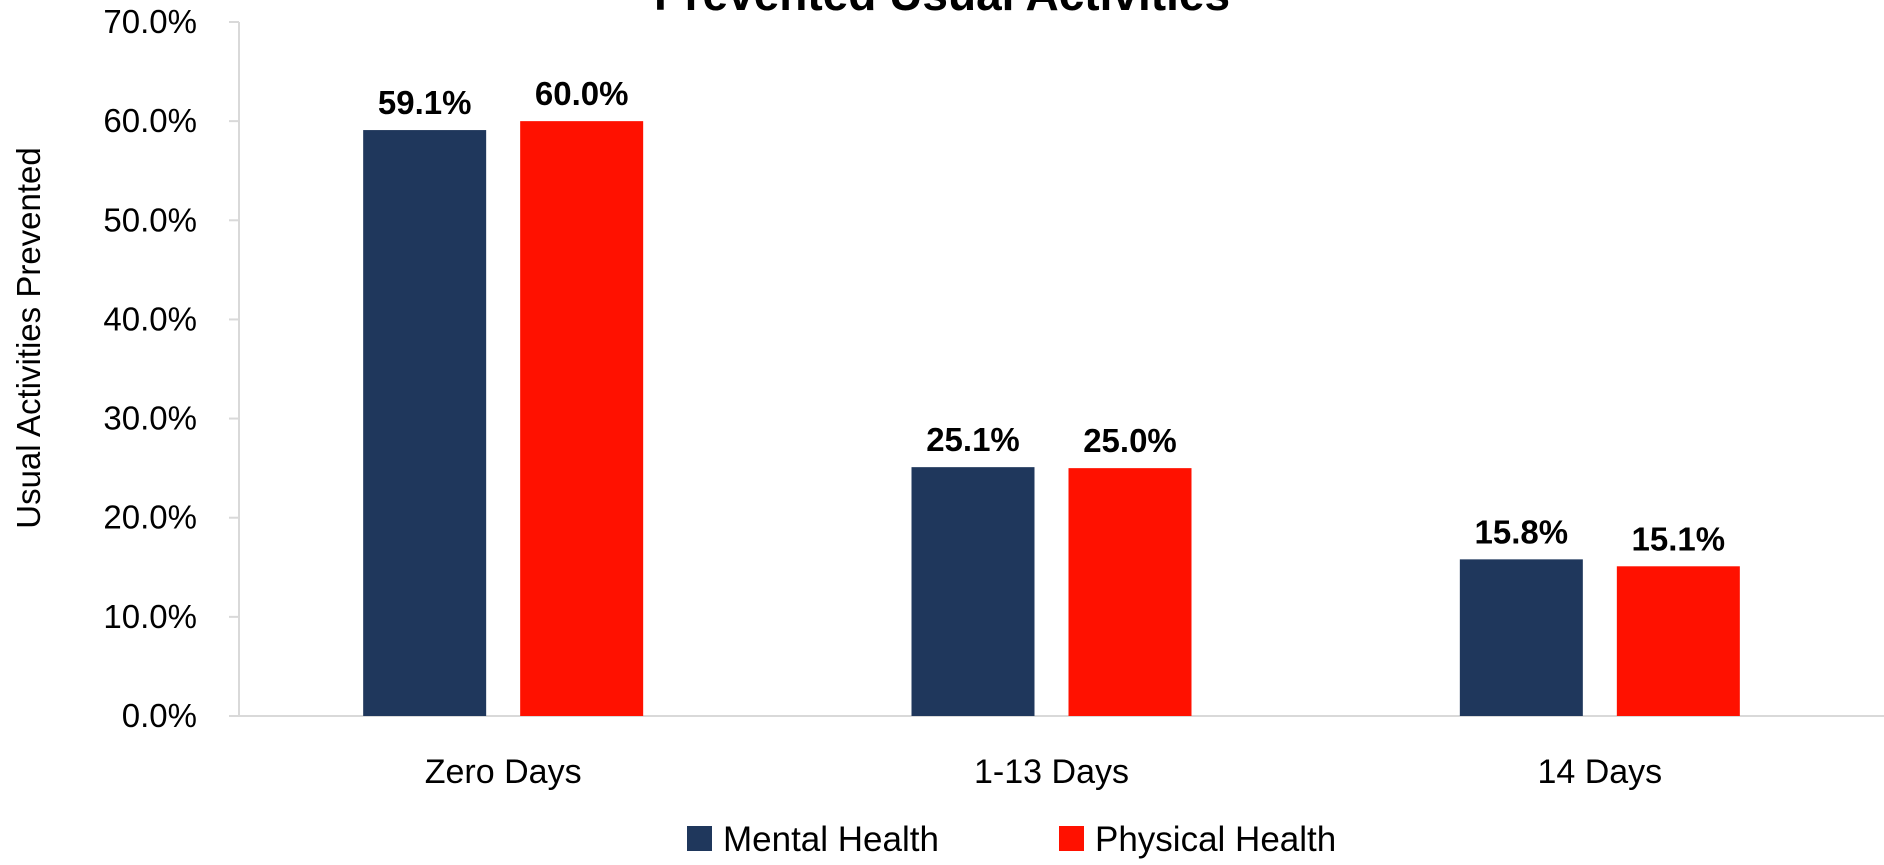 Image resolution: width=1884 pixels, height=865 pixels. Describe the element at coordinates (425, 102) in the screenshot. I see `data-label-mental-health: 59.1%` at that location.